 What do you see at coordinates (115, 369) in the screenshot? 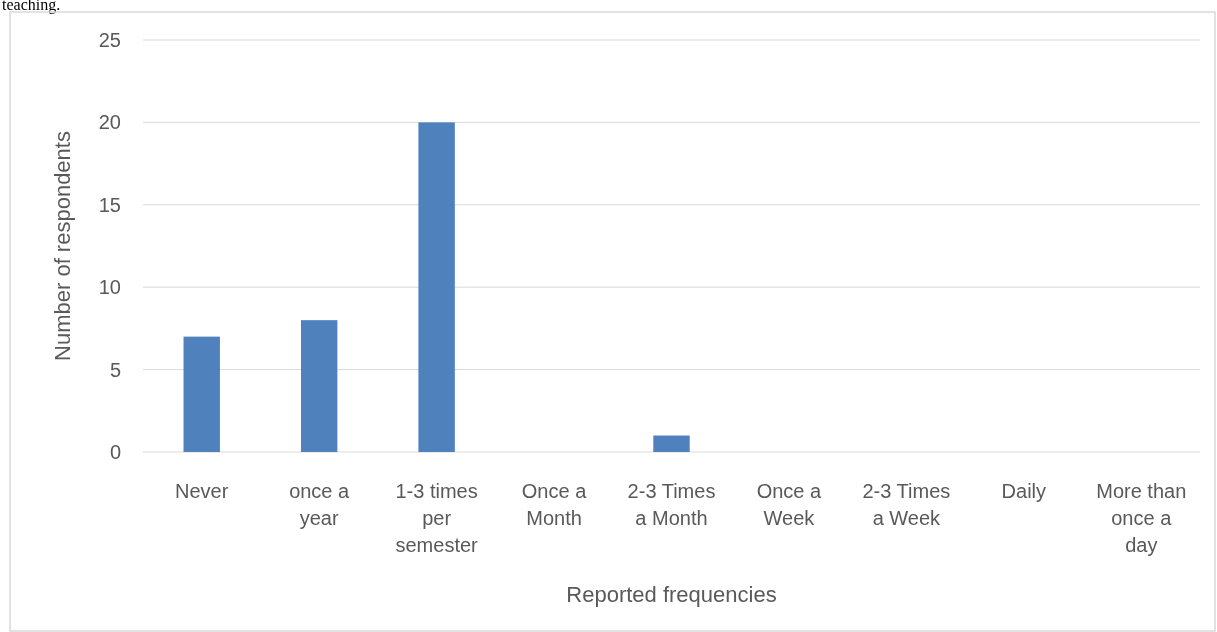
I see `y-tick-label: 5` at bounding box center [115, 369].